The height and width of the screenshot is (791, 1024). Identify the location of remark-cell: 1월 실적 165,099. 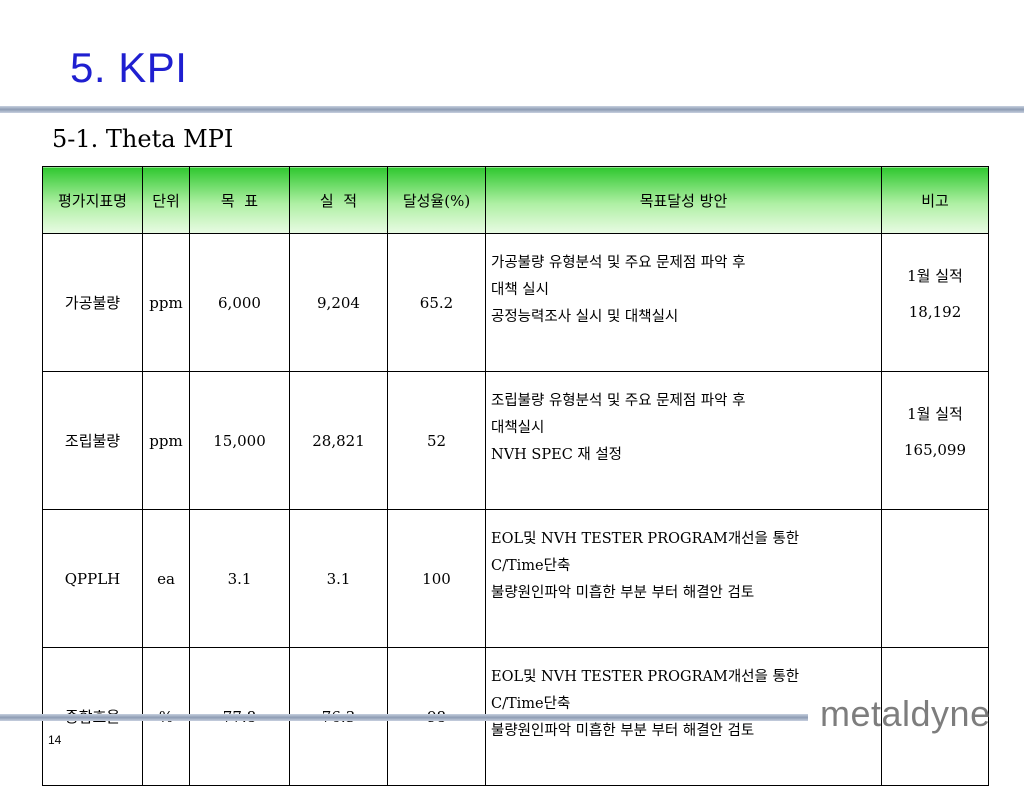
(935, 440).